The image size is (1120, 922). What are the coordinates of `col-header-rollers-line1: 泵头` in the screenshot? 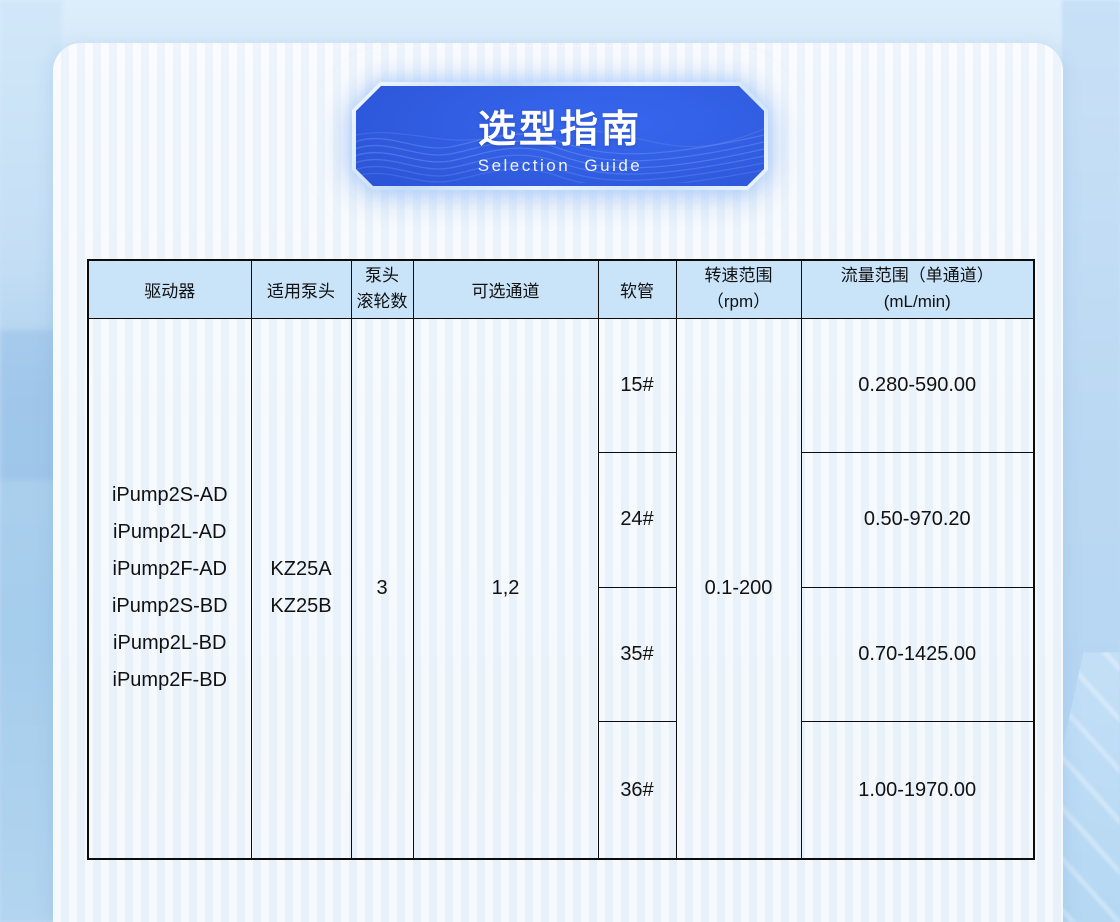 It's located at (382, 276).